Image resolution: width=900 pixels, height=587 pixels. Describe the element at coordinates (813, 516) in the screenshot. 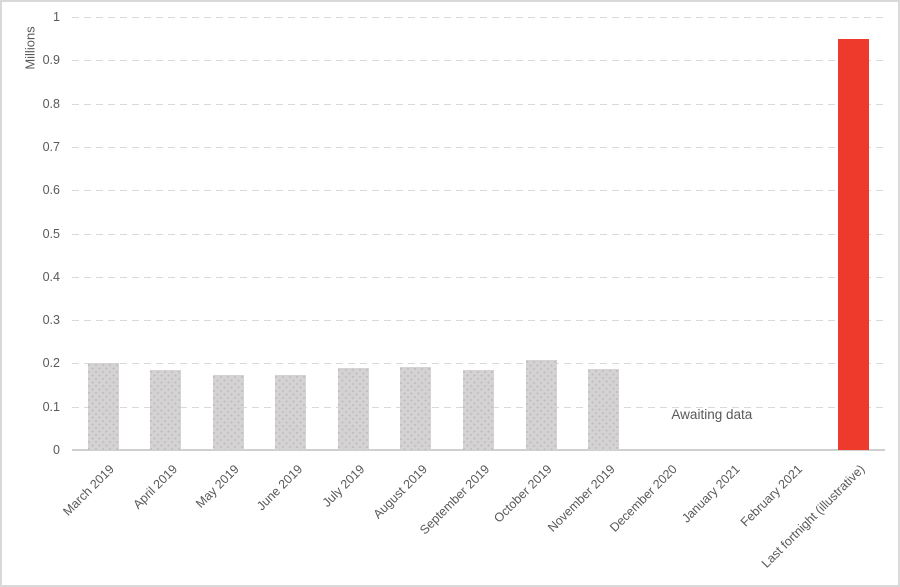

I see `x-axis-label: Last fortnight (illustrative)` at that location.